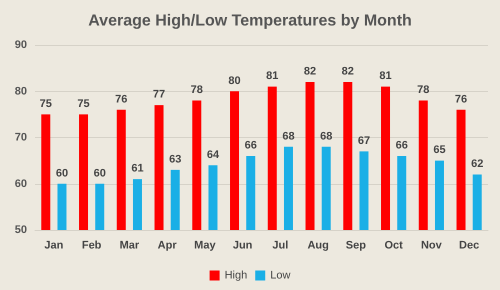  Describe the element at coordinates (280, 246) in the screenshot. I see `x-tick-label: Jul` at that location.